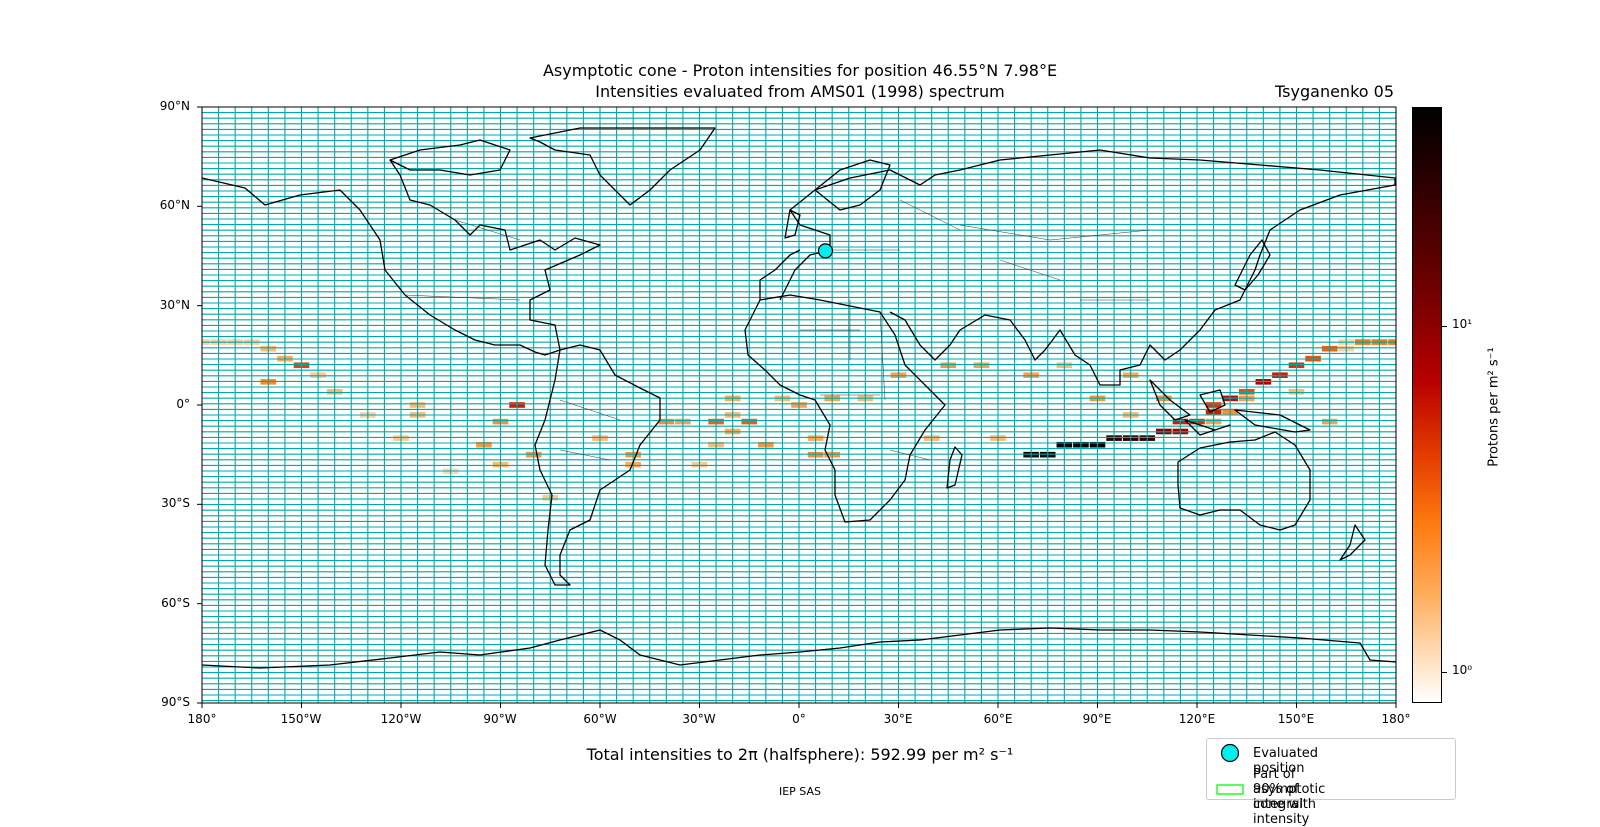 Image resolution: width=1600 pixels, height=827 pixels. What do you see at coordinates (1087, 267) in the screenshot?
I see `eurasia-coast` at bounding box center [1087, 267].